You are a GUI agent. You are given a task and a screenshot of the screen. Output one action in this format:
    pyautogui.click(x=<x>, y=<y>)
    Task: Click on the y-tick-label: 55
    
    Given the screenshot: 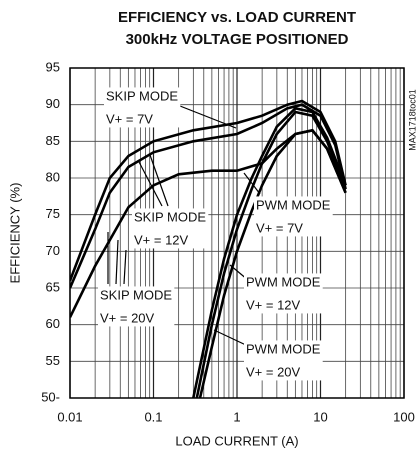 What is the action you would take?
    pyautogui.click(x=53, y=360)
    